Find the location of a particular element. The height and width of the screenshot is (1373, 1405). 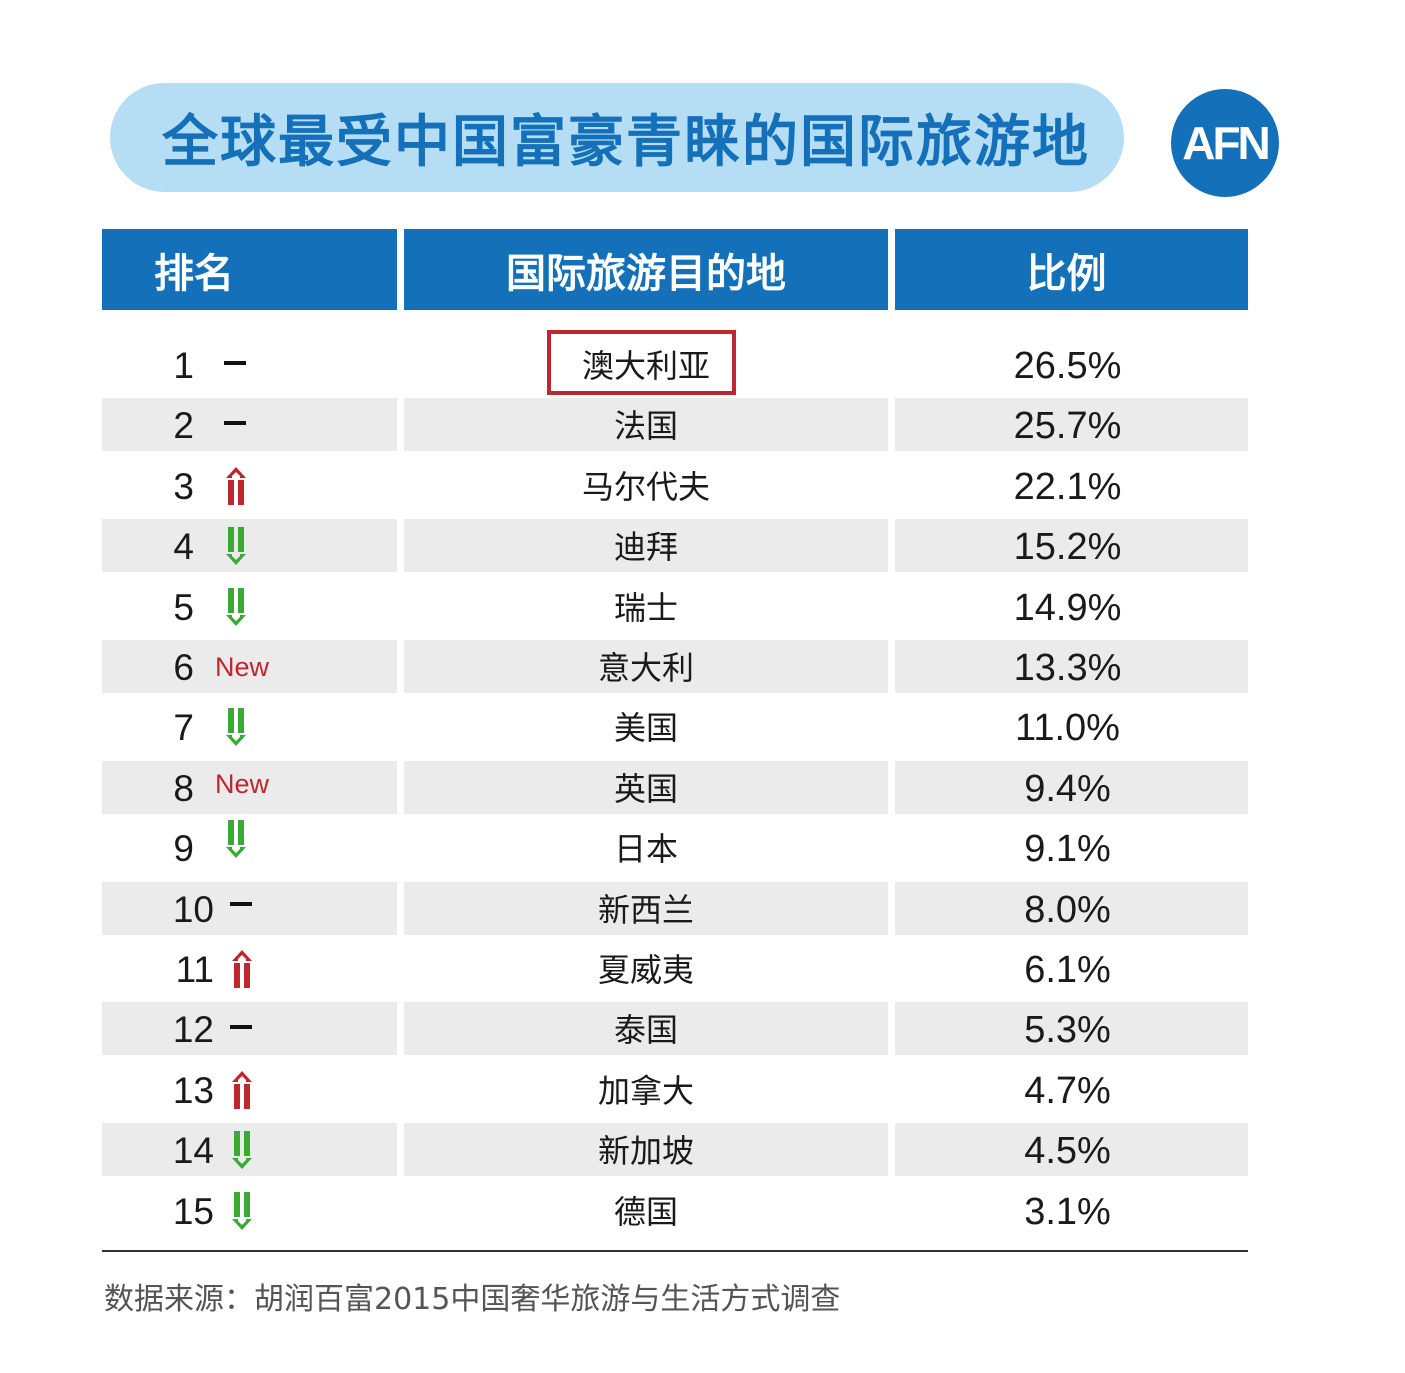

ratio-value: 8.0% is located at coordinates (1067, 910).